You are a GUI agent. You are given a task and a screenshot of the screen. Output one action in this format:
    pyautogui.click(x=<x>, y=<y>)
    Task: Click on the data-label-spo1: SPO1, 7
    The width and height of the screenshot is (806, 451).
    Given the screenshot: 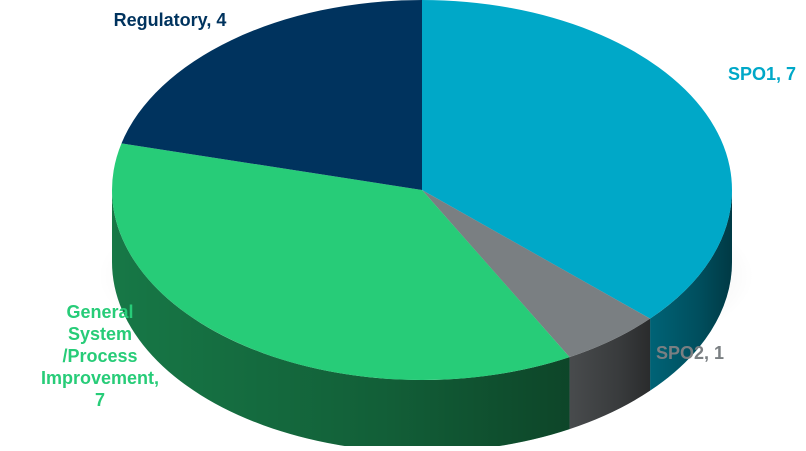 What is the action you would take?
    pyautogui.click(x=762, y=74)
    